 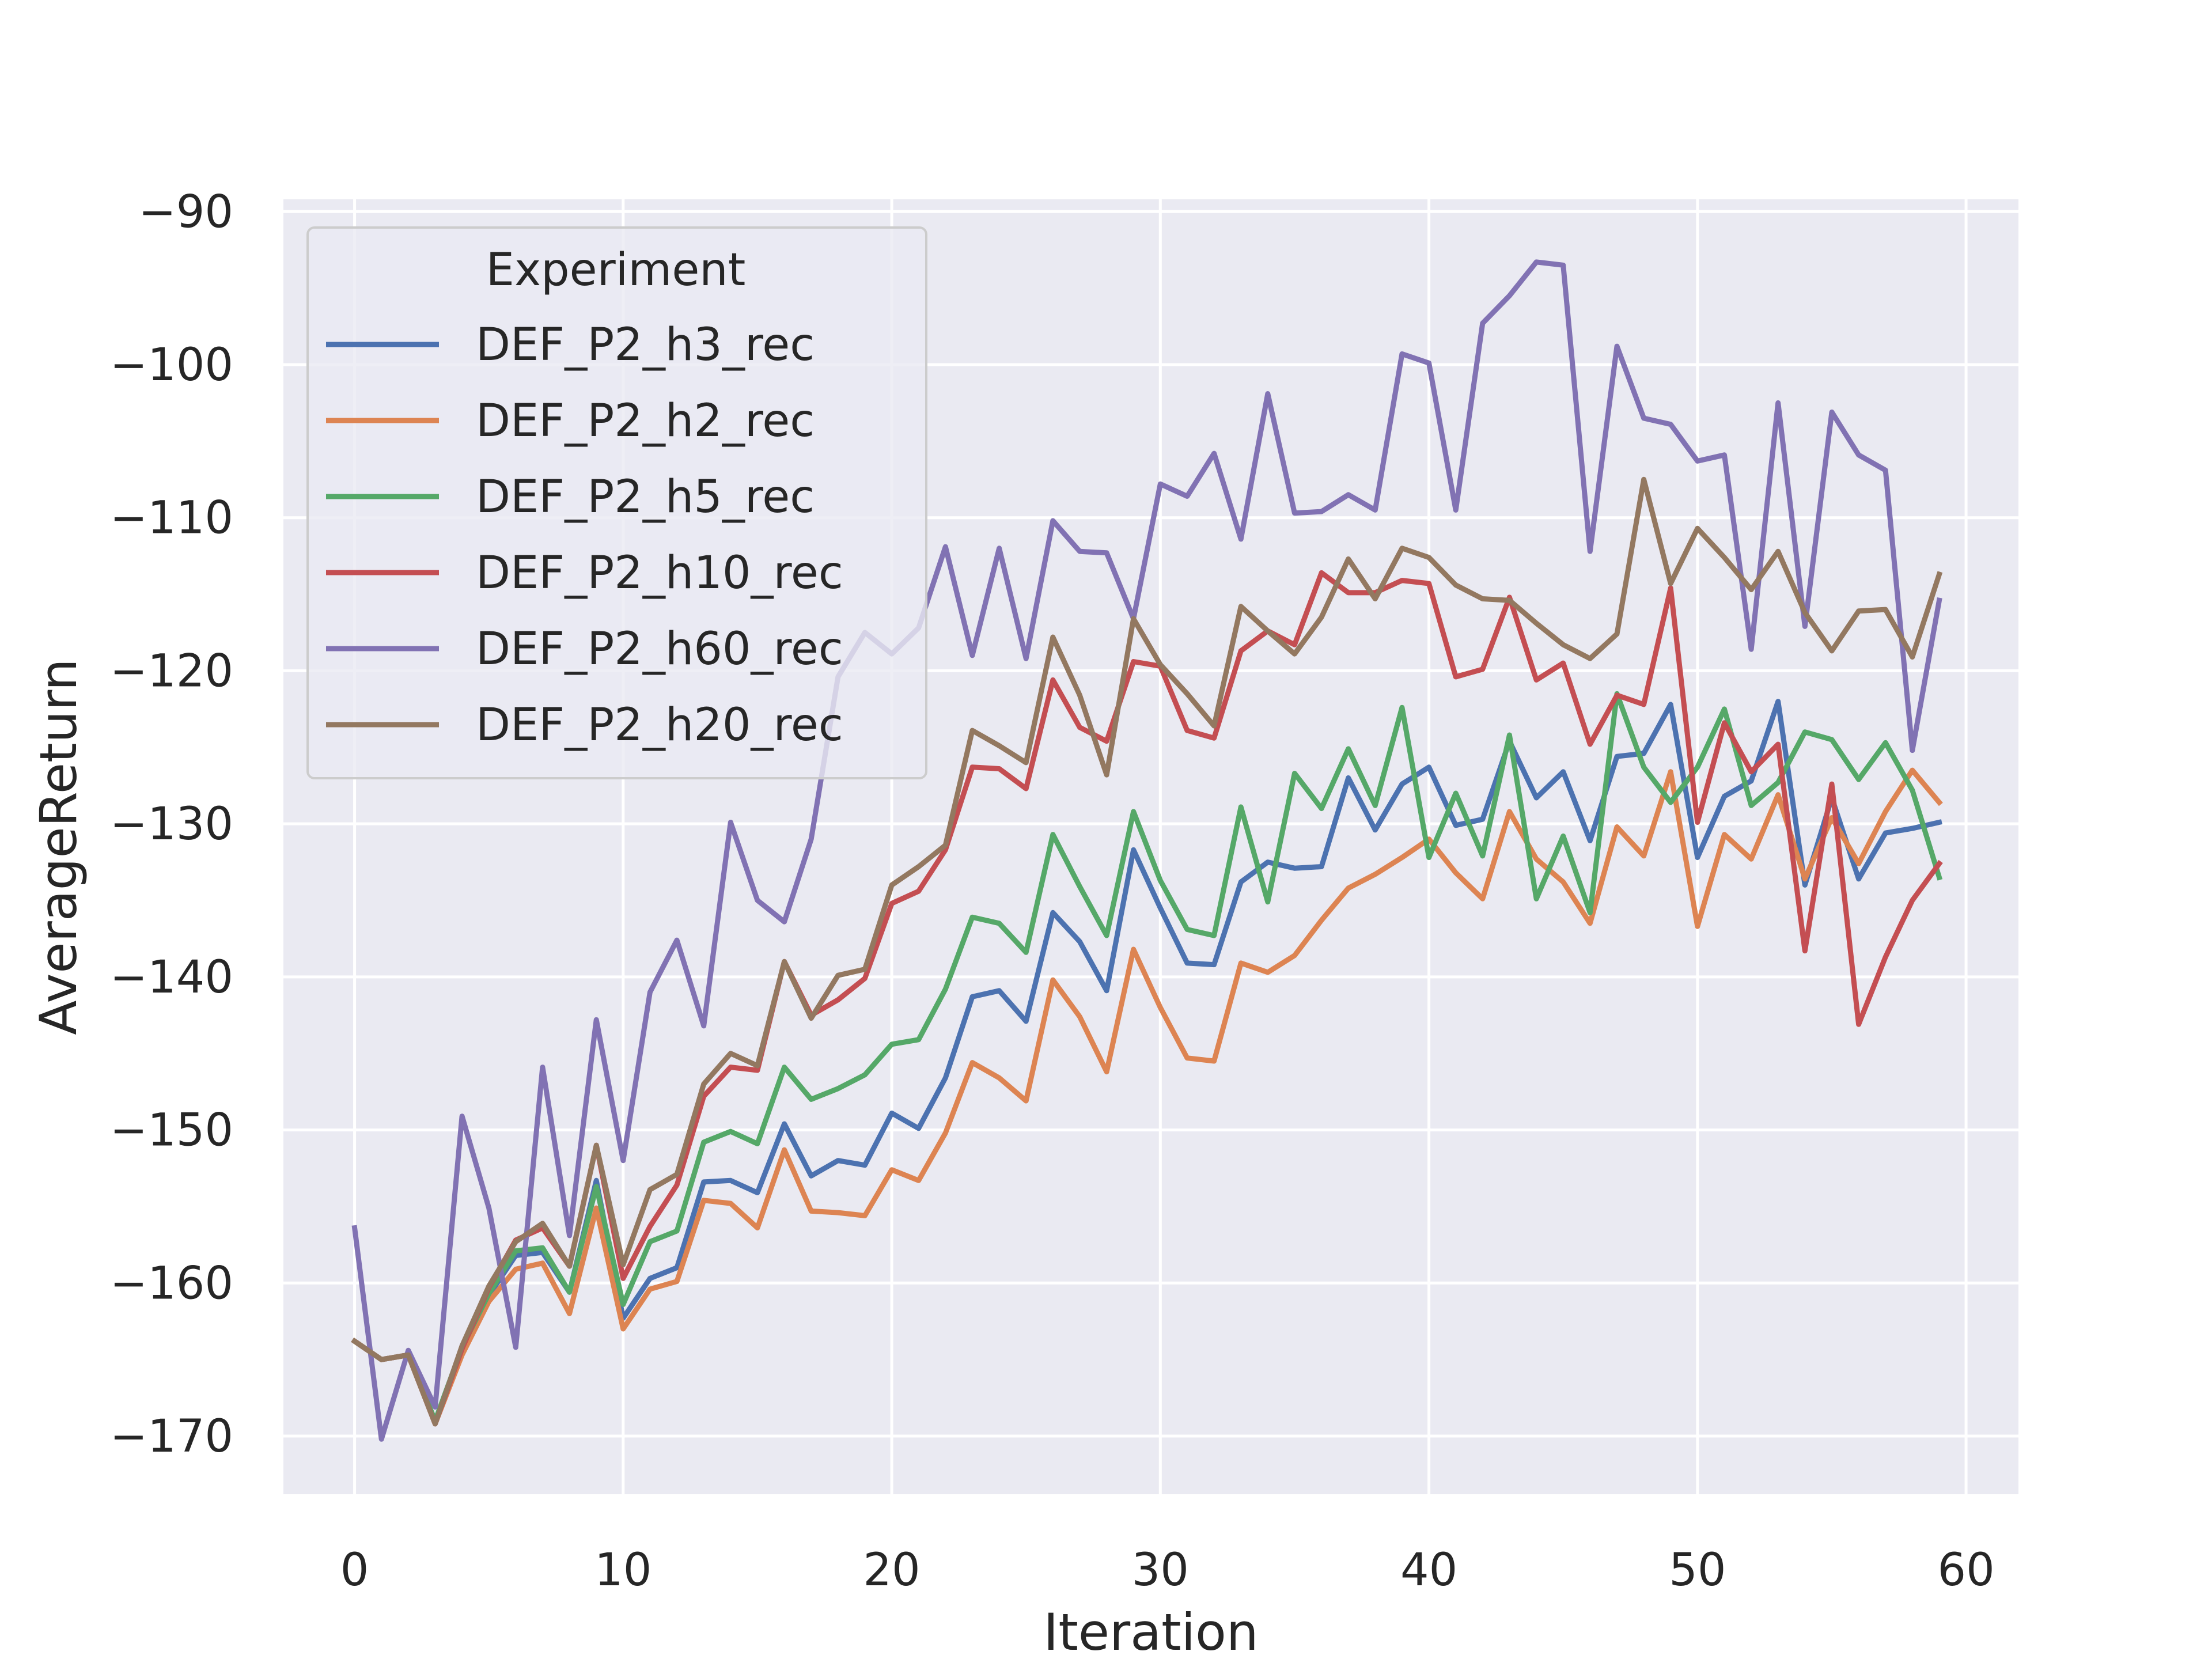 I want to click on y-tick-label: −140, so click(x=171, y=977).